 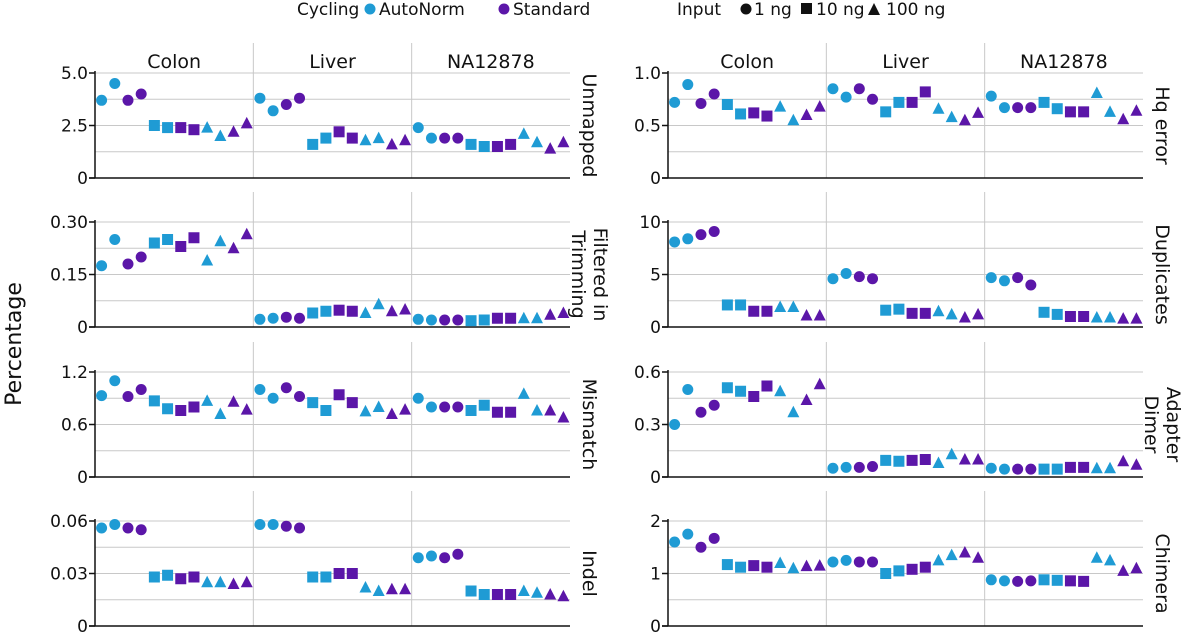 What do you see at coordinates (325, 561) in the screenshot?
I see `panel-indel: 0 0.03 0.06 Indel` at bounding box center [325, 561].